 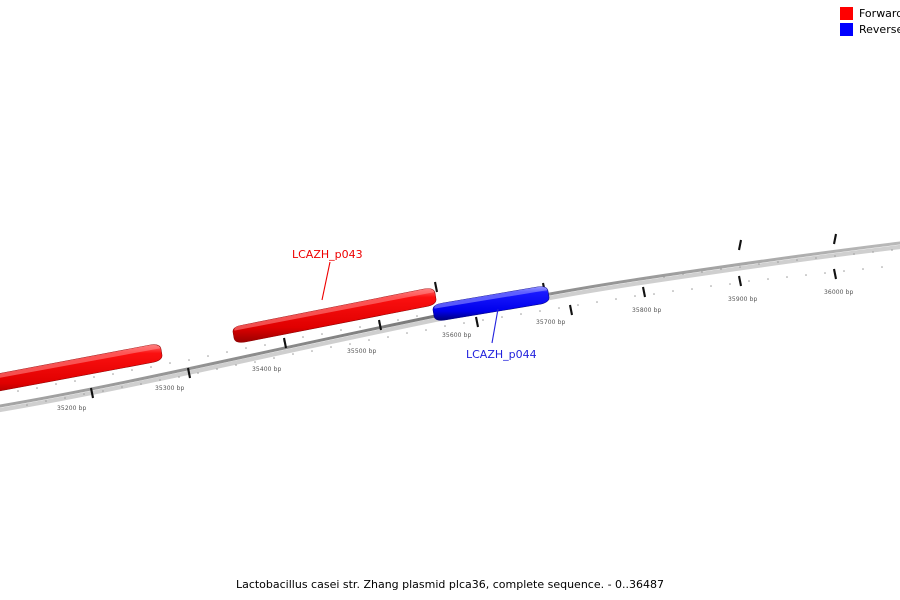 What do you see at coordinates (495, 326) in the screenshot?
I see `leader-line-LCAZH_p044` at bounding box center [495, 326].